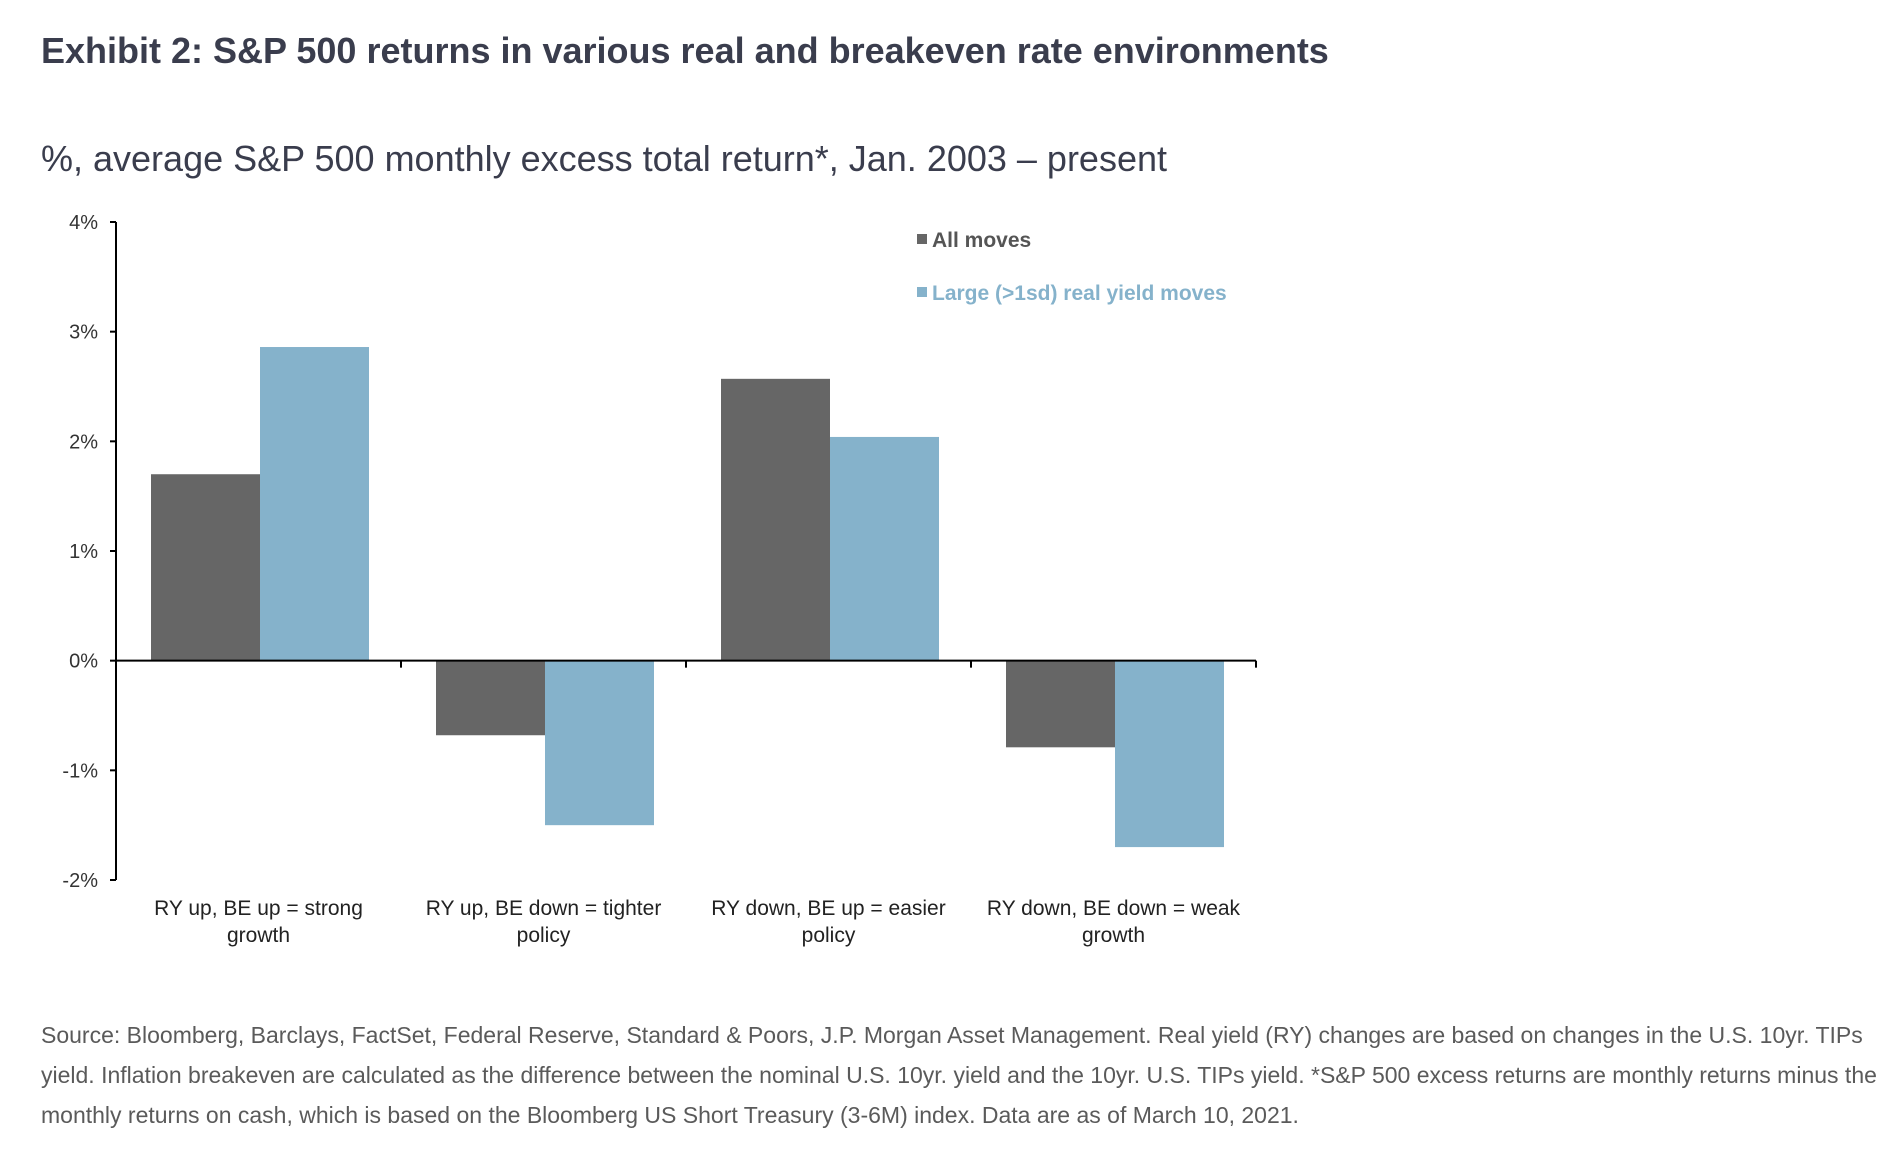  What do you see at coordinates (83, 552) in the screenshot?
I see `y-tick-label: 1%` at bounding box center [83, 552].